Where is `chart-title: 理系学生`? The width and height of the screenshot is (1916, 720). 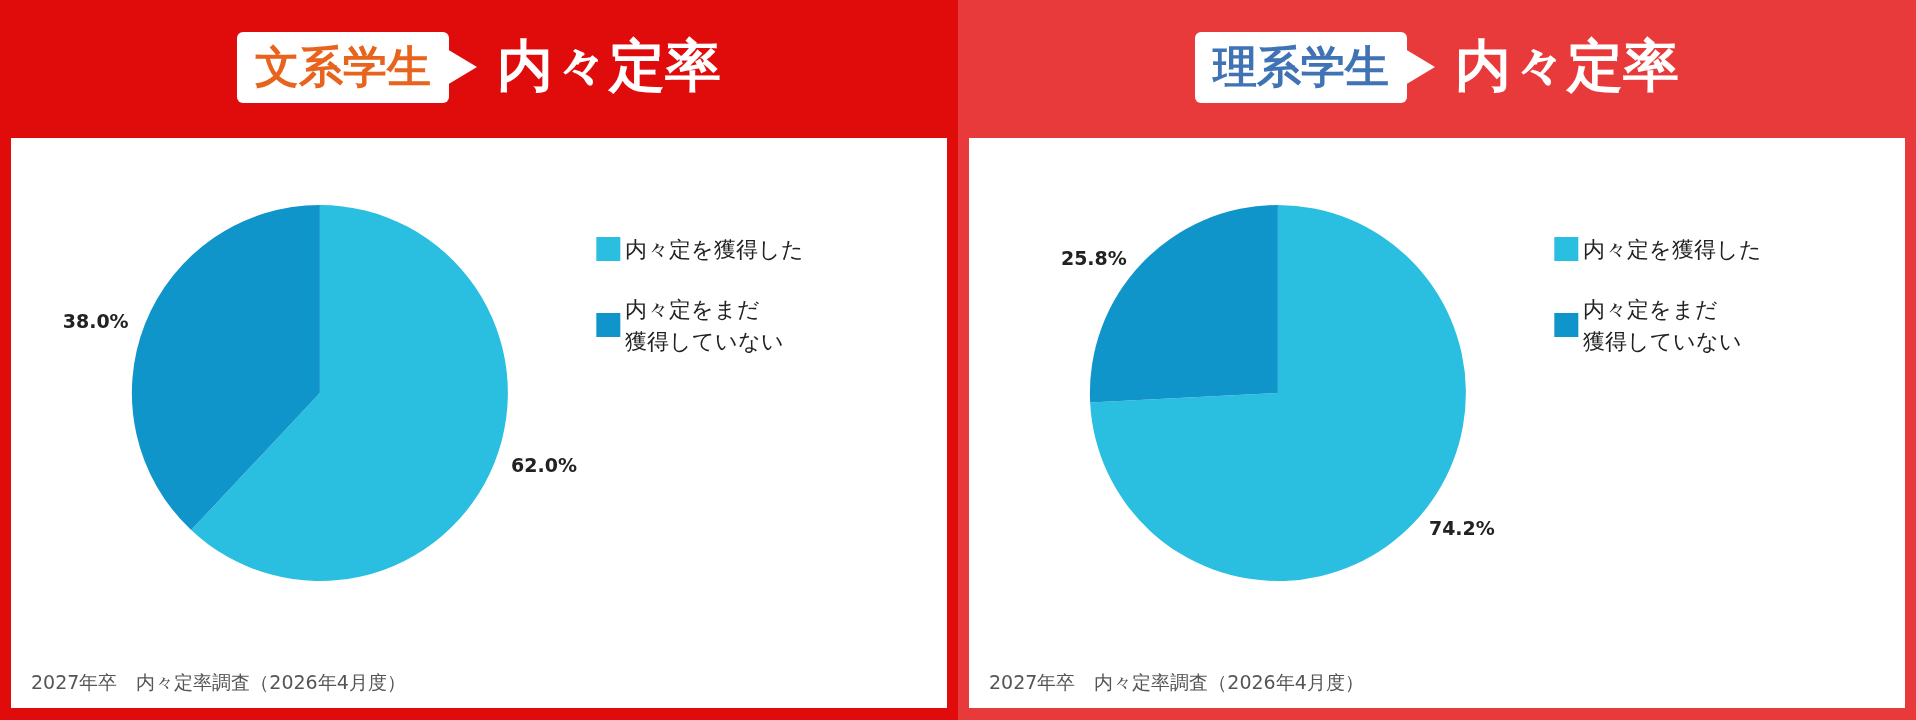
chart-title: 理系学生 is located at coordinates (1301, 67).